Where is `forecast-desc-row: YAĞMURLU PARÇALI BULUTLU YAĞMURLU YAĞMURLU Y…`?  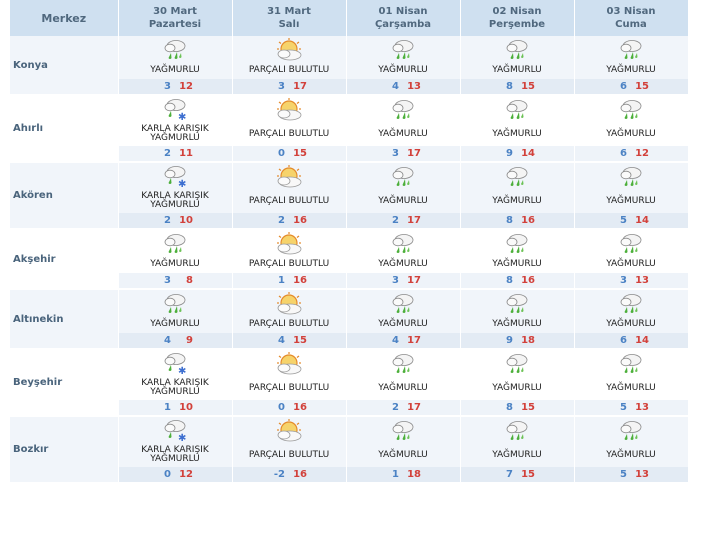
forecast-desc-row: YAĞMURLU PARÇALI BULUTLU YAĞMURLU YAĞMURLU Y… is located at coordinates (349, 264).